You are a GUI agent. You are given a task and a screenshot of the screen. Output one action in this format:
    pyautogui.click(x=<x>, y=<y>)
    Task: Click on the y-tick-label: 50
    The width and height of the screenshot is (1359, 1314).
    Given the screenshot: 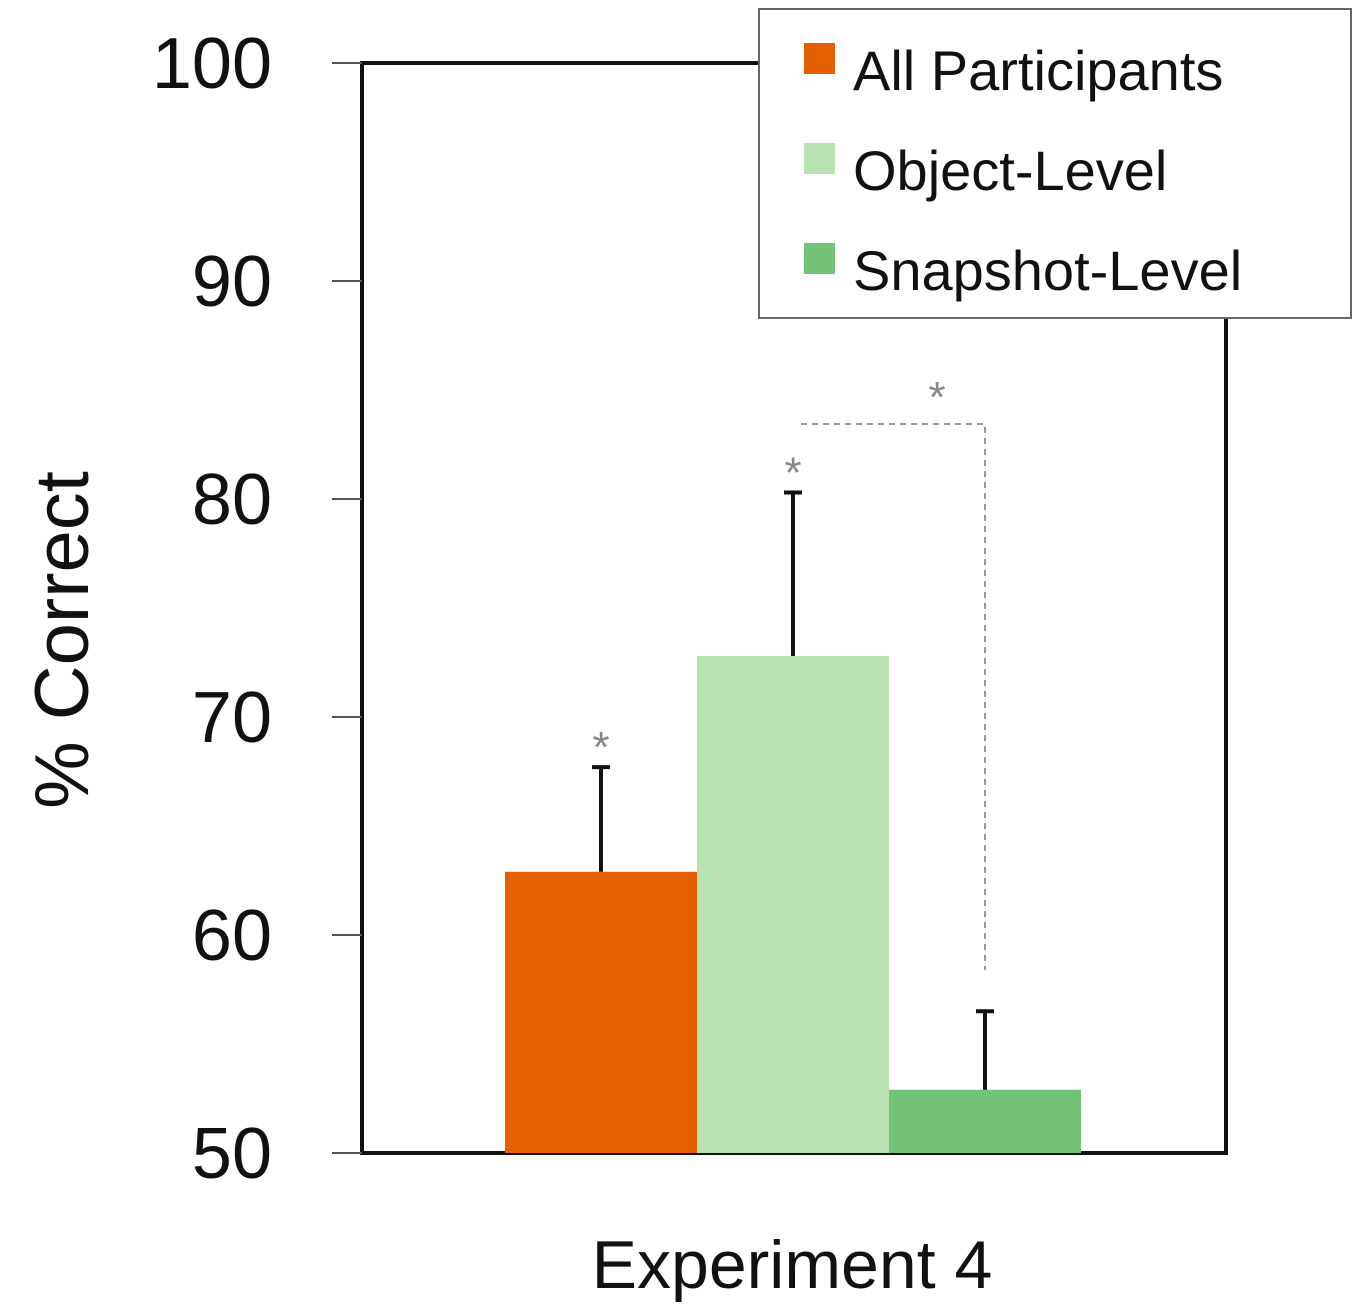 What is the action you would take?
    pyautogui.click(x=232, y=1154)
    